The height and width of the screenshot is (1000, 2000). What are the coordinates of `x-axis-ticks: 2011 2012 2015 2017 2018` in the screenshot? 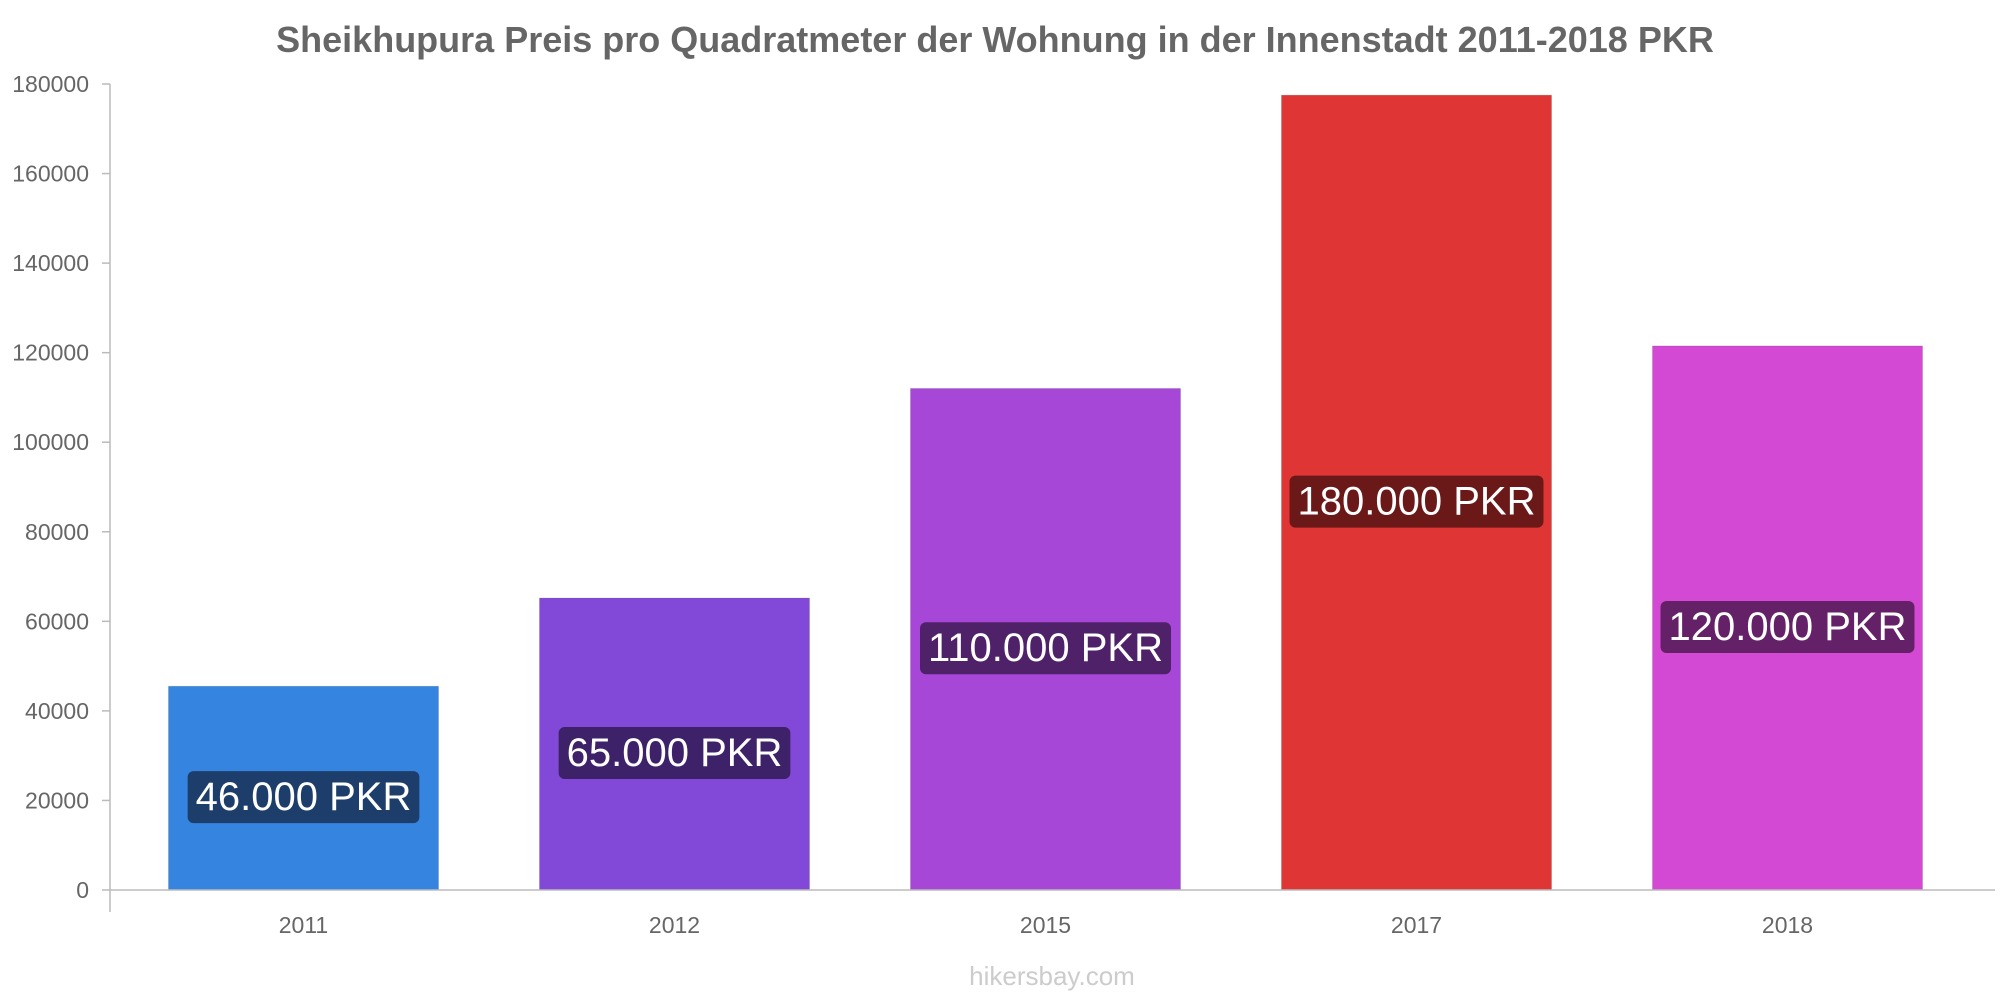 It's located at (1046, 925).